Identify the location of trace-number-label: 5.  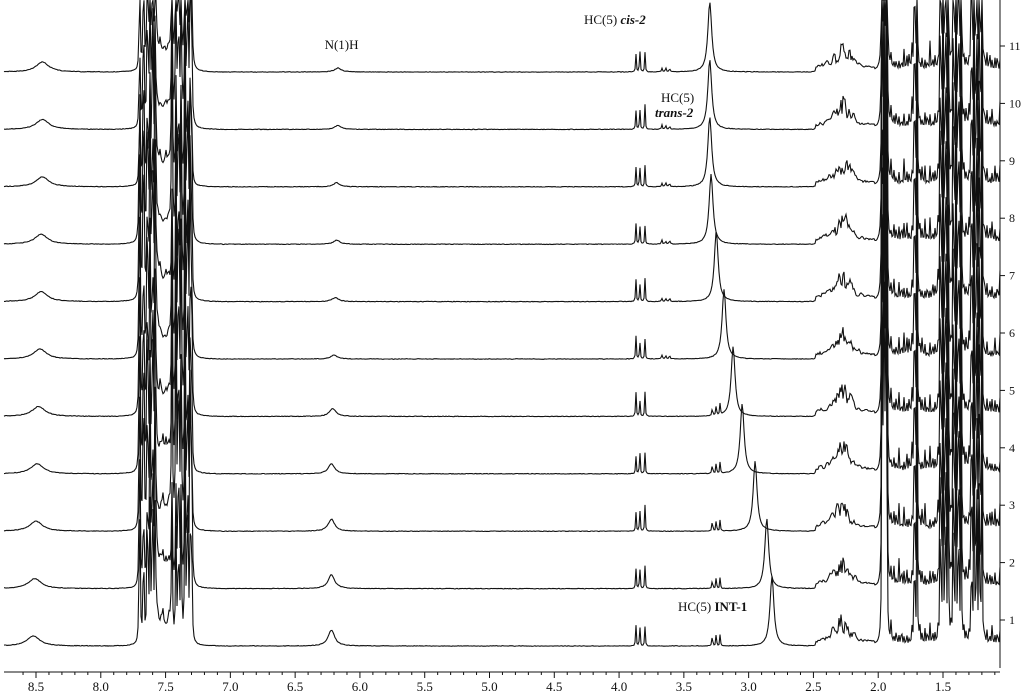
(1012, 390).